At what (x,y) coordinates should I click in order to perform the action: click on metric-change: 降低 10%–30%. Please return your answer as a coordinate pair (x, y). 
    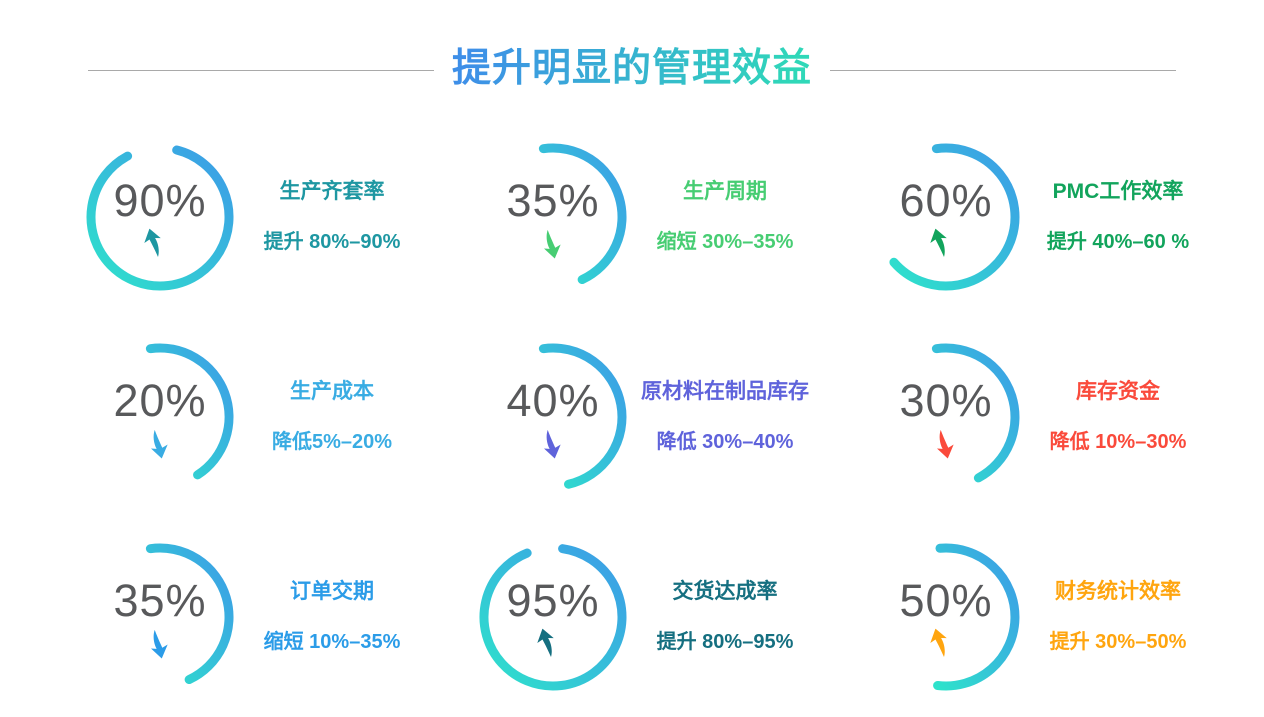
    Looking at the image, I should click on (1118, 442).